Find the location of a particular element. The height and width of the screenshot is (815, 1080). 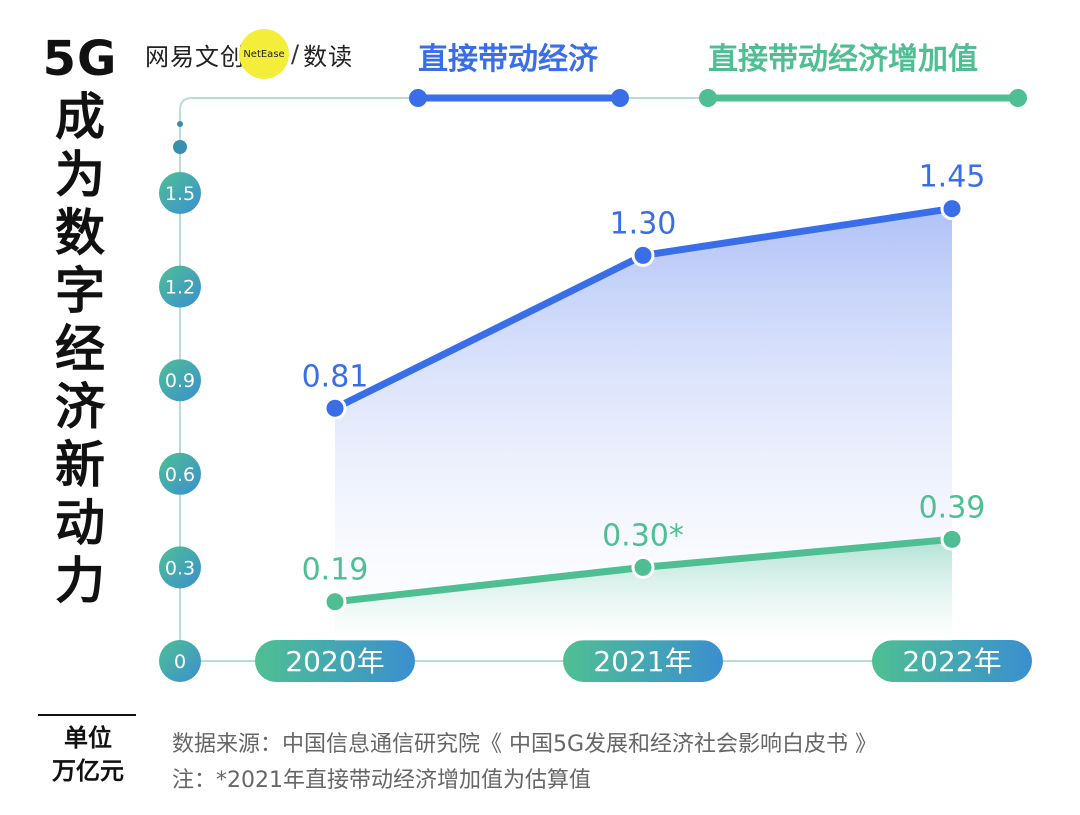

brand-section: 数读 is located at coordinates (328, 56).